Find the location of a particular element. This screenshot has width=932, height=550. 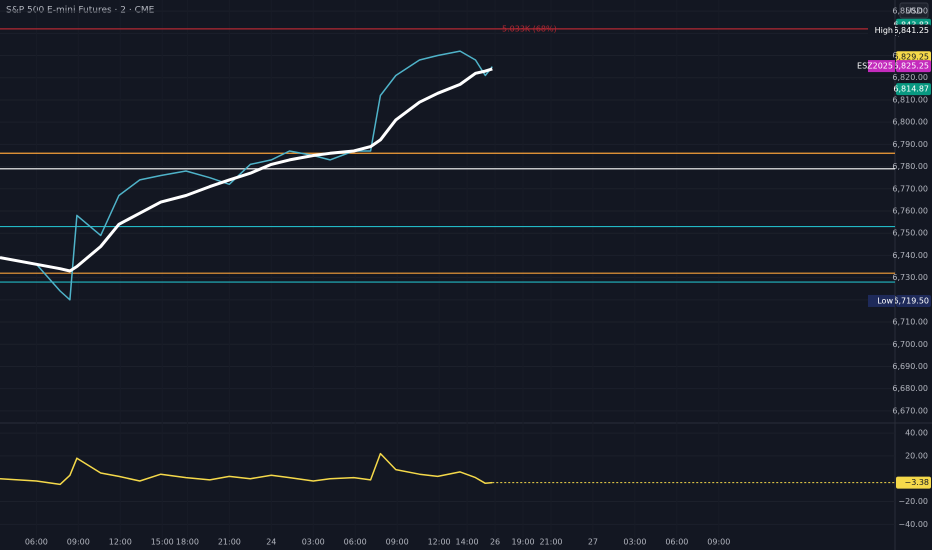

x-tick-label: 14:00 is located at coordinates (467, 542).